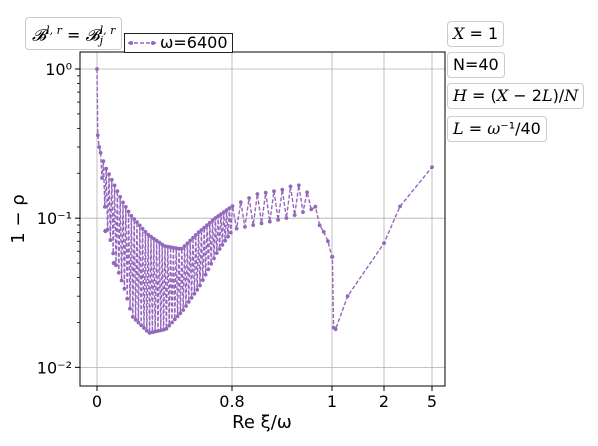  What do you see at coordinates (520, 128) in the screenshot?
I see `box-text: ⁻¹/40` at bounding box center [520, 128].